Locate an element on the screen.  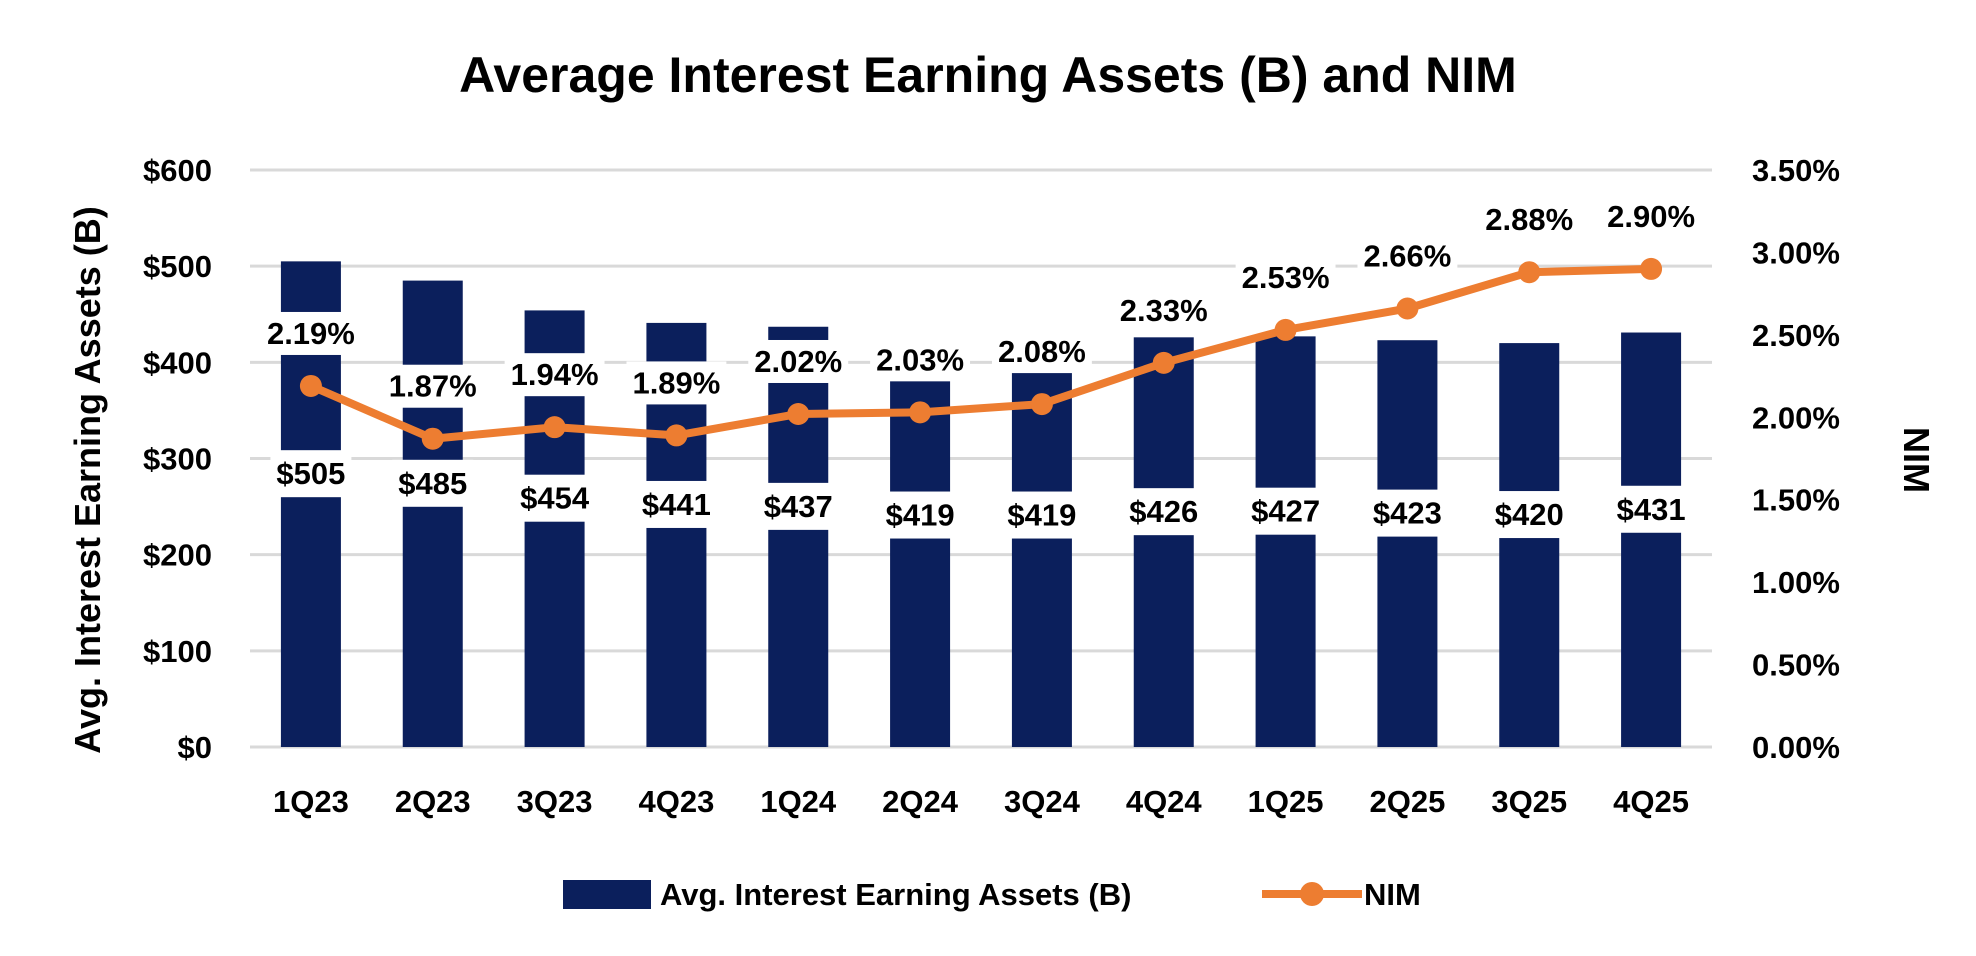
bar-value-label: $431 is located at coordinates (1651, 509).